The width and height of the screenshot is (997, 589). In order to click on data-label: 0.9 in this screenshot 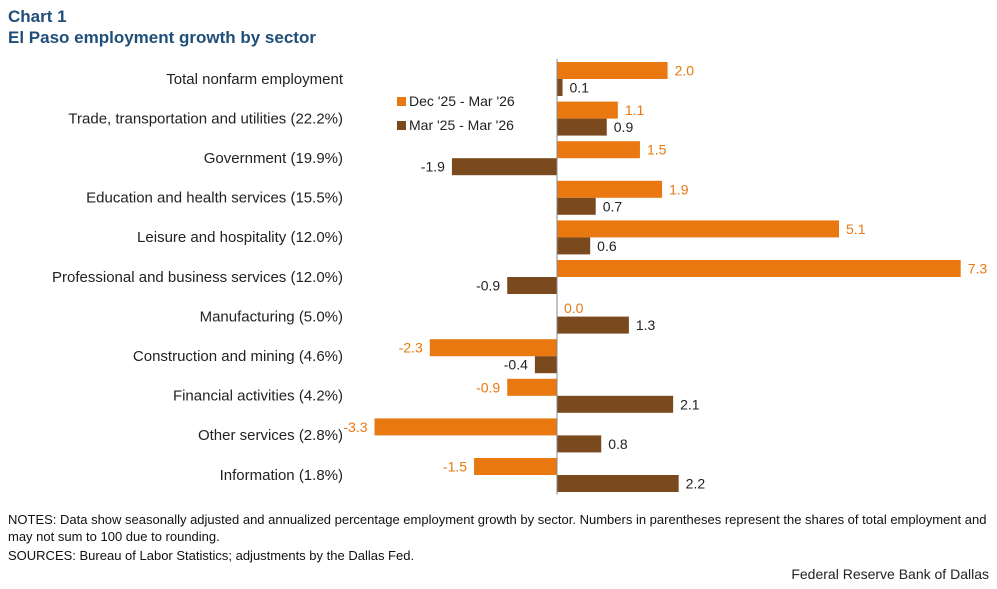, I will do `click(624, 127)`.